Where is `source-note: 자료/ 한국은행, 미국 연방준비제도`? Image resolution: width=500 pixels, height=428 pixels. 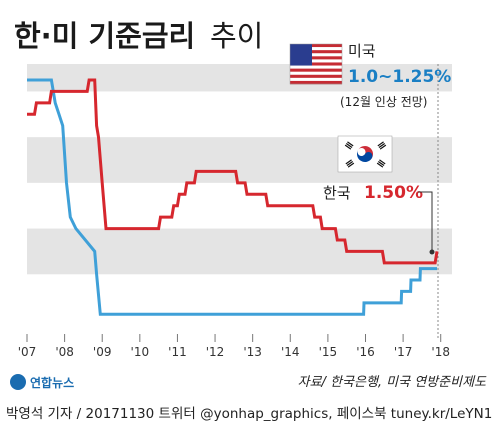 source-note: 자료/ 한국은행, 미국 연방준비제도 is located at coordinates (392, 382).